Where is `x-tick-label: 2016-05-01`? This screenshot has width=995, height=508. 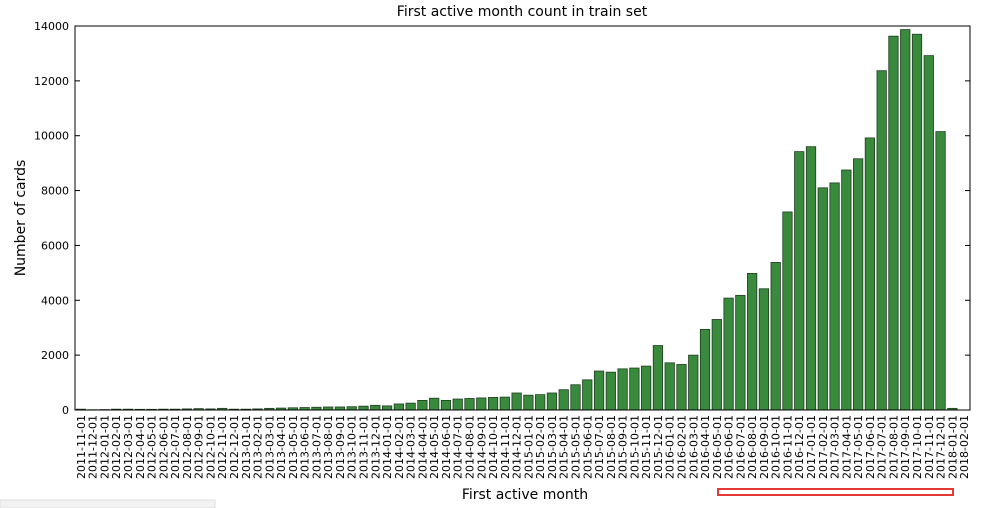 x-tick-label: 2016-05-01 is located at coordinates (717, 447).